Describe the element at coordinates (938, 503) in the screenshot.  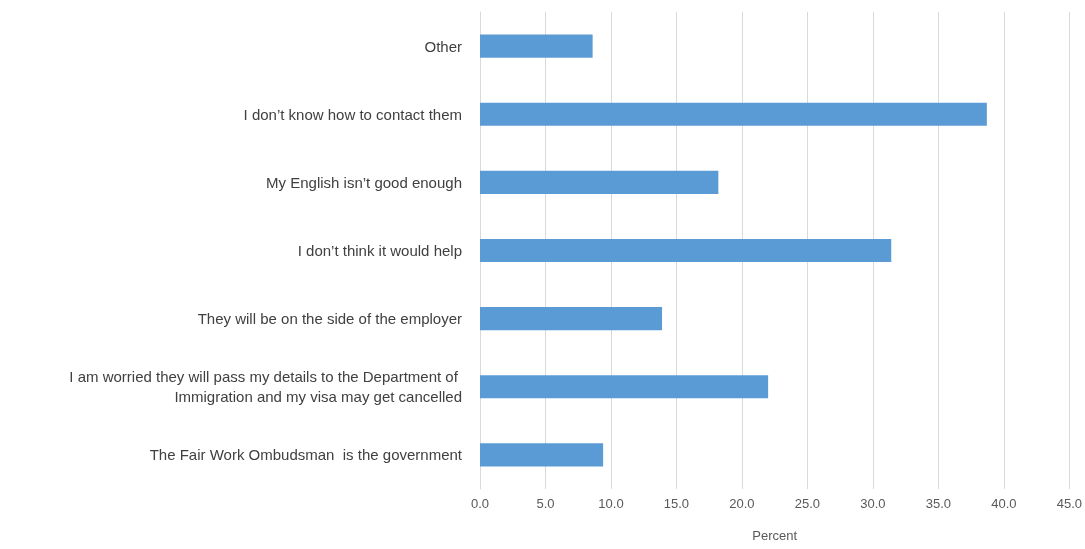
I see `x-tick-label: 35.0` at that location.